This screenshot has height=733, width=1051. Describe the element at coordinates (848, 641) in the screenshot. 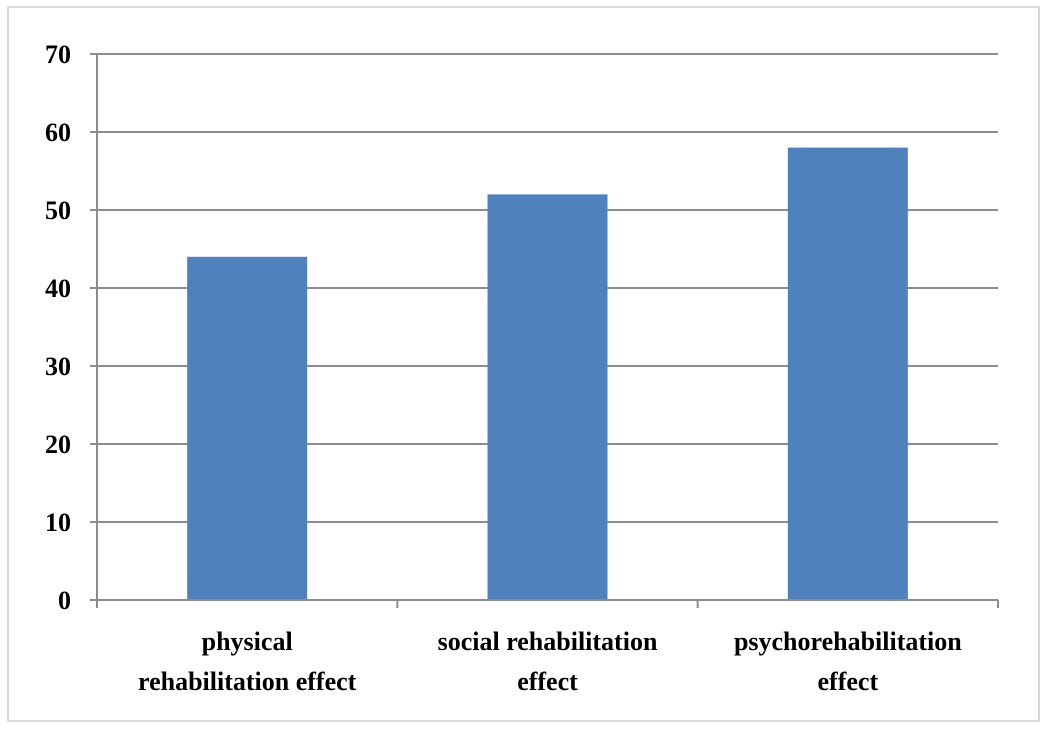

I see `x-category-label: psychorehabilitation` at that location.